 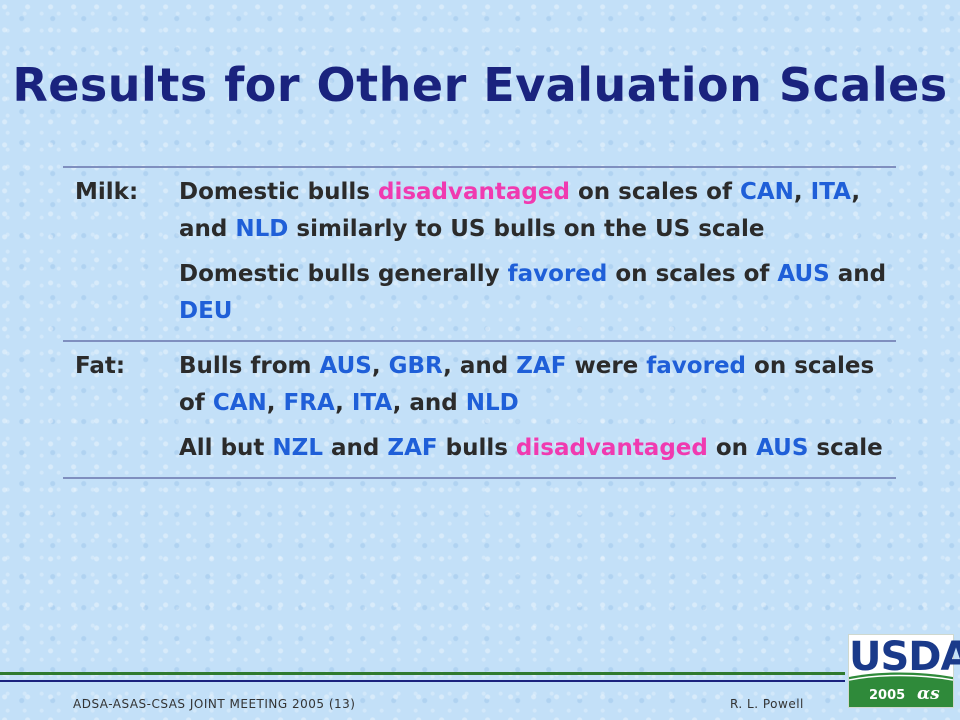 What do you see at coordinates (100, 366) in the screenshot?
I see `row-label: Fat:` at bounding box center [100, 366].